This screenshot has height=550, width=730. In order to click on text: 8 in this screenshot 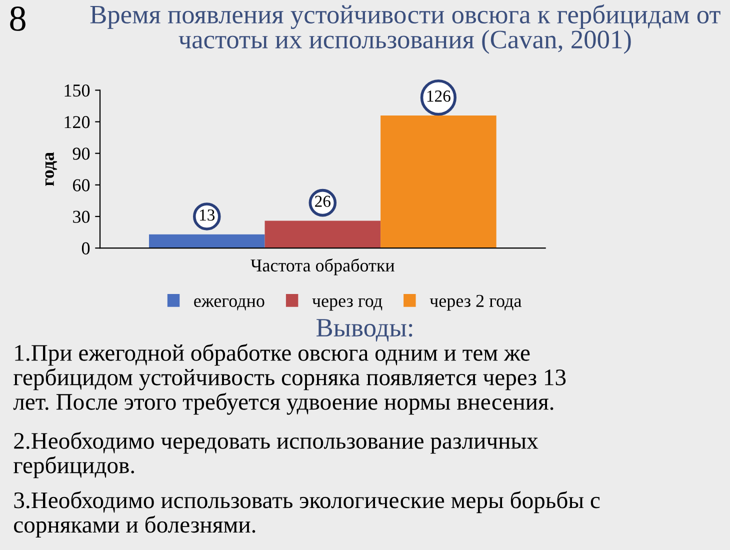, I will do `click(18, 18)`.